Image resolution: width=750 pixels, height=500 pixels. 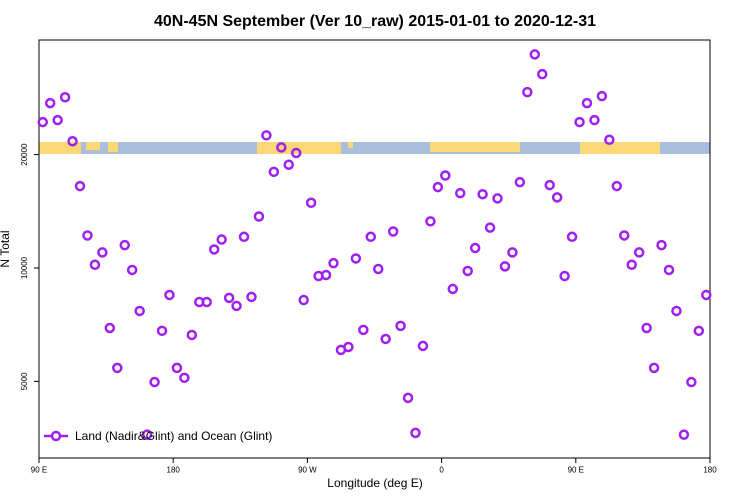 I want to click on legend-label: Land (Nadir&Glint) and Ocean (Glint), so click(x=173, y=436).